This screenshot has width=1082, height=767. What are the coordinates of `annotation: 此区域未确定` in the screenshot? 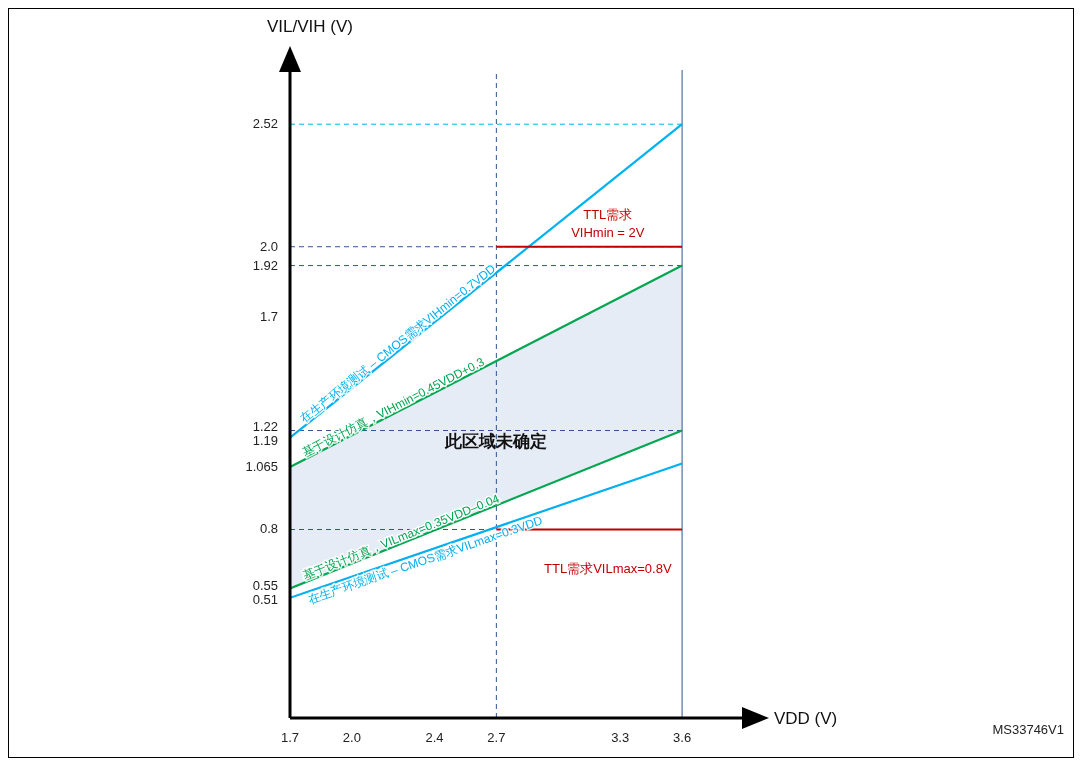 It's located at (496, 442).